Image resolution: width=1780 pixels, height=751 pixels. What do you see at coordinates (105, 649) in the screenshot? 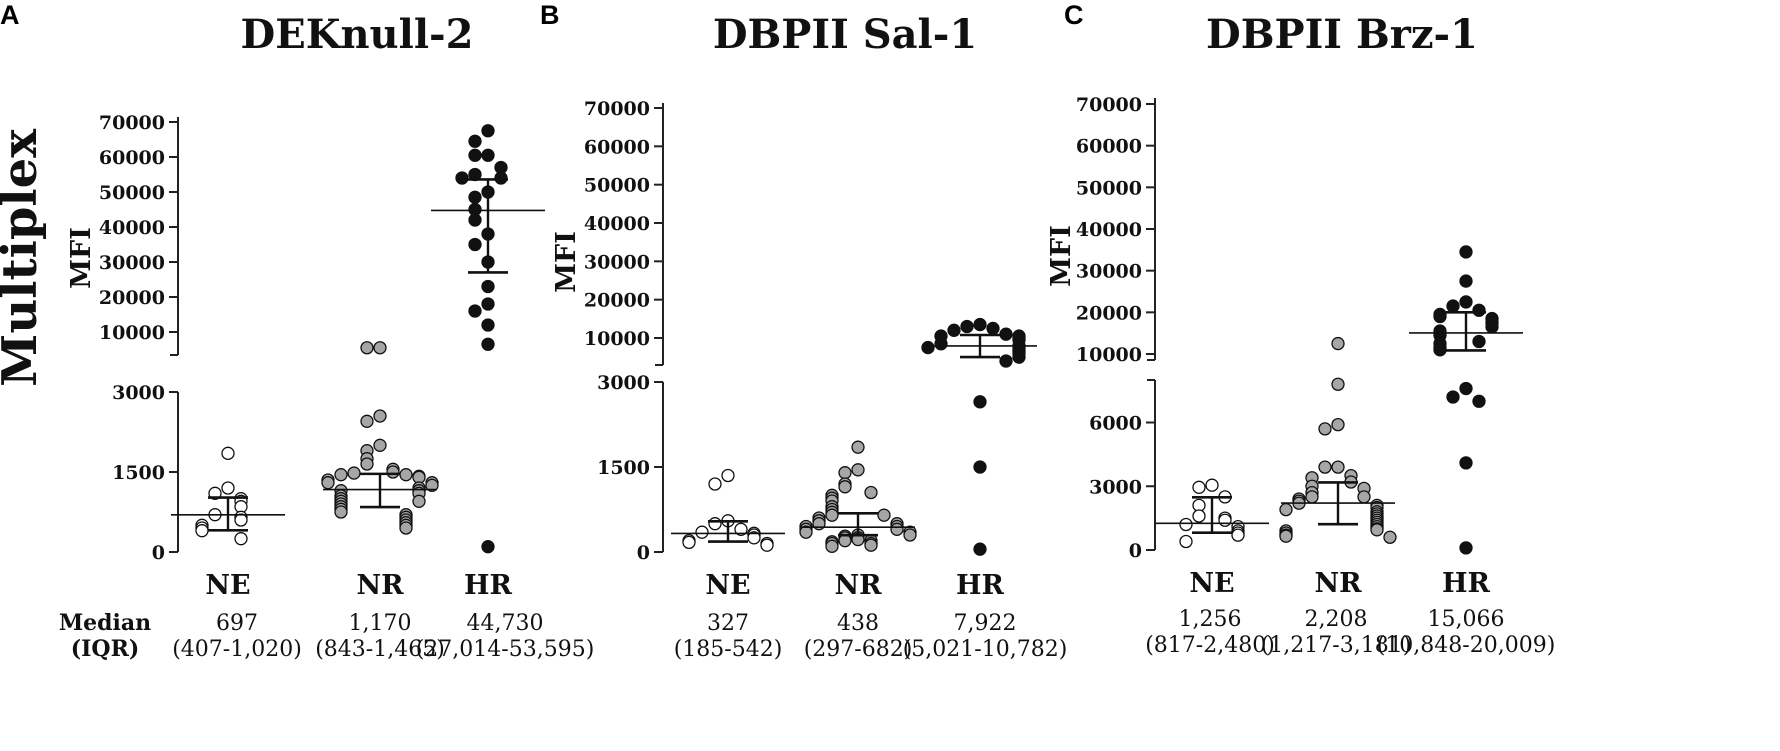
I see `stats-header-iqr: (IQR)` at bounding box center [105, 649].